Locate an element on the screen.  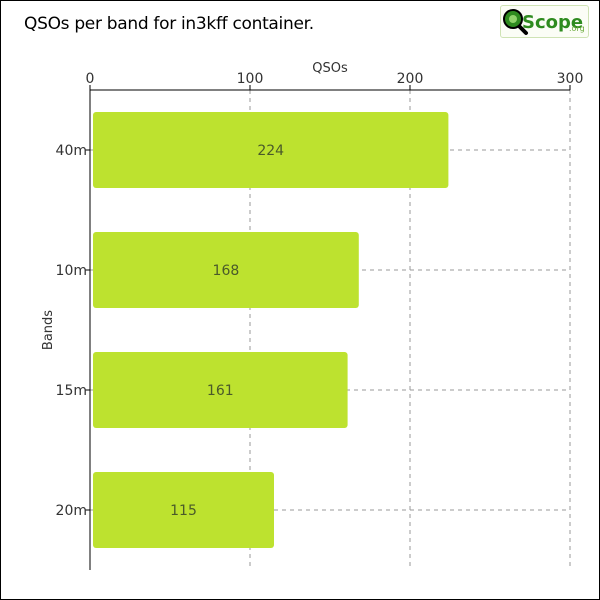
x-tick-label-2: 200 is located at coordinates (410, 79).